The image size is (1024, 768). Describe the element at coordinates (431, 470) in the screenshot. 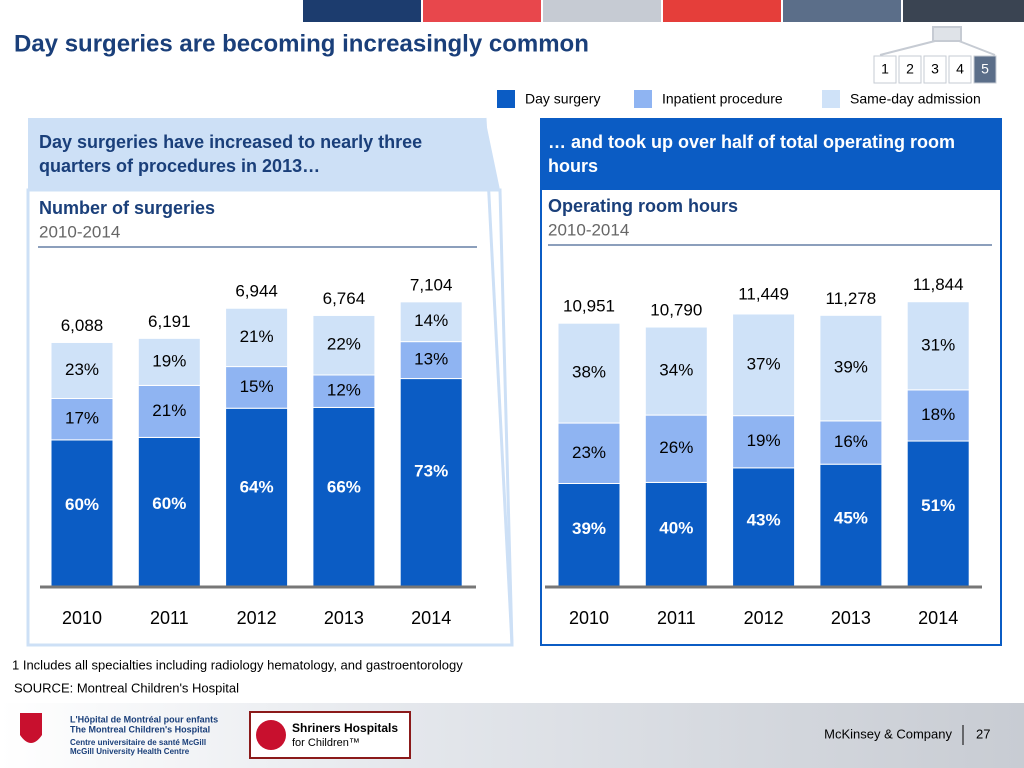

I see `value-label: 73%` at that location.